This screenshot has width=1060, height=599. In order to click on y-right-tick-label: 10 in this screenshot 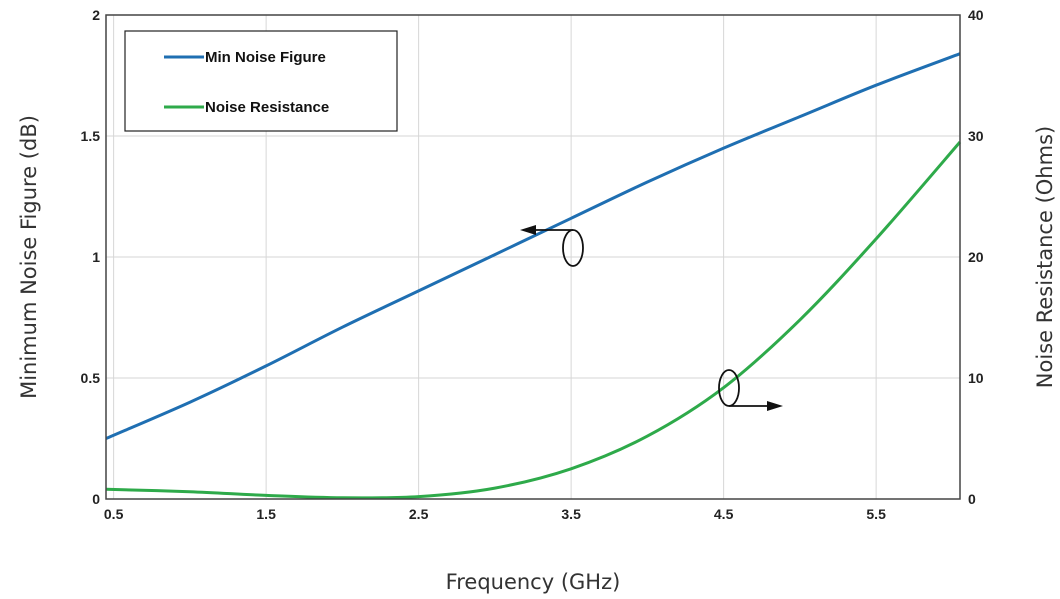, I will do `click(976, 378)`.